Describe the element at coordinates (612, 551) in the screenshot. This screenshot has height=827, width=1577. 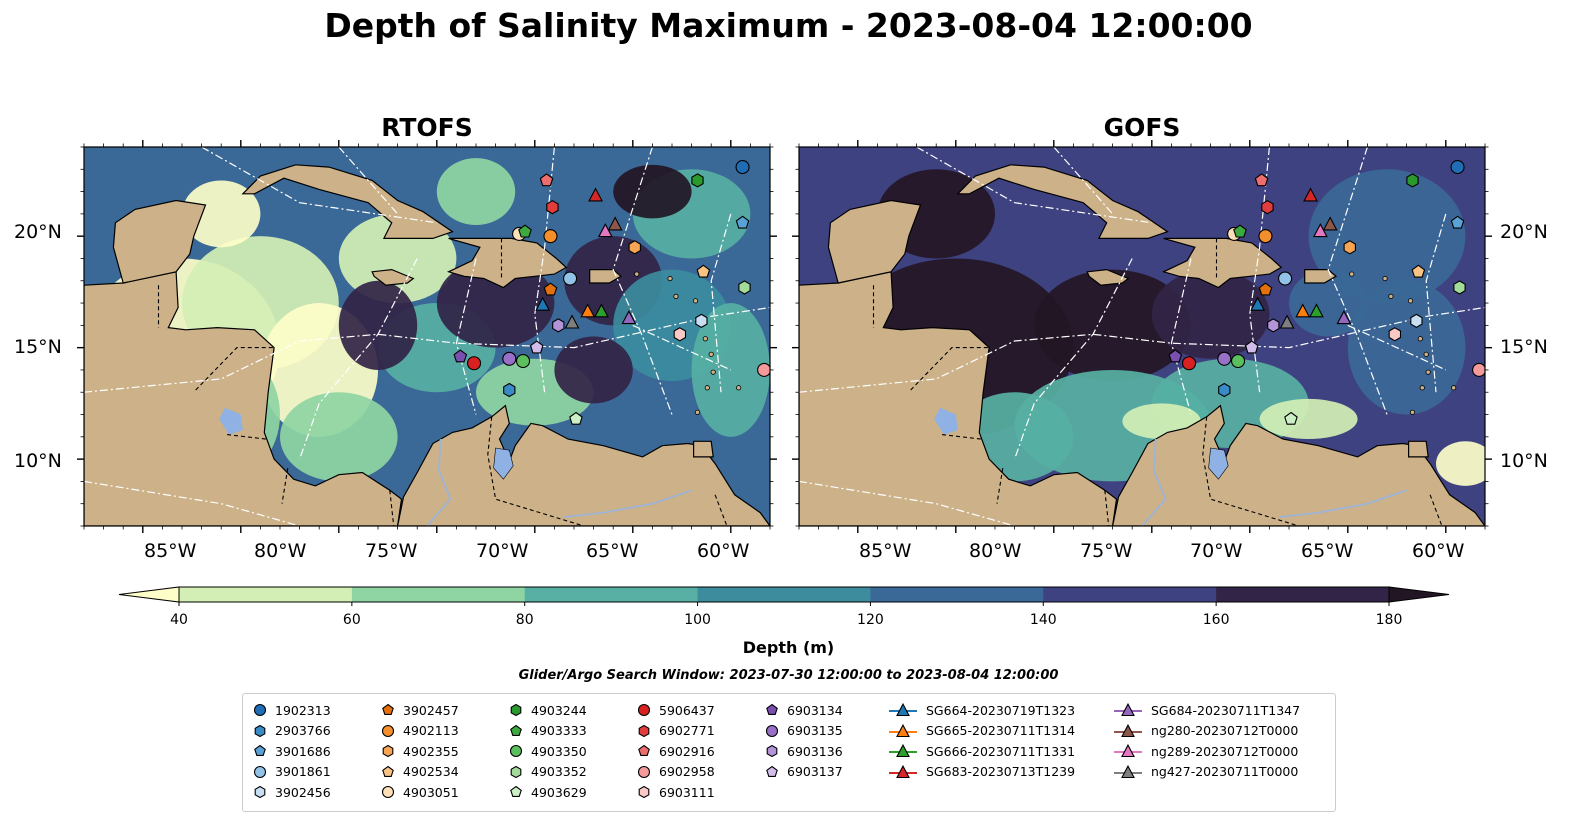
I see `lon-label-65-left: 65°W` at that location.